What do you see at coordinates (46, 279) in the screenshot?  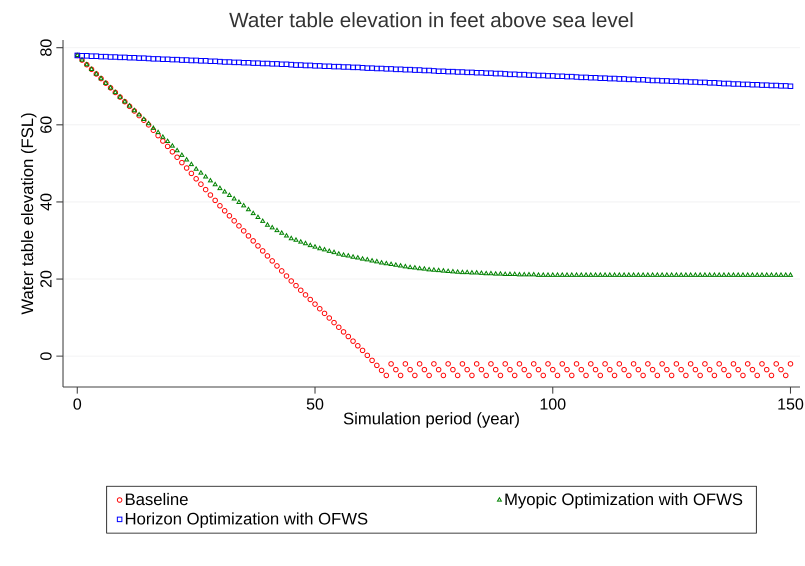 I see `y-tick-label: 20` at bounding box center [46, 279].